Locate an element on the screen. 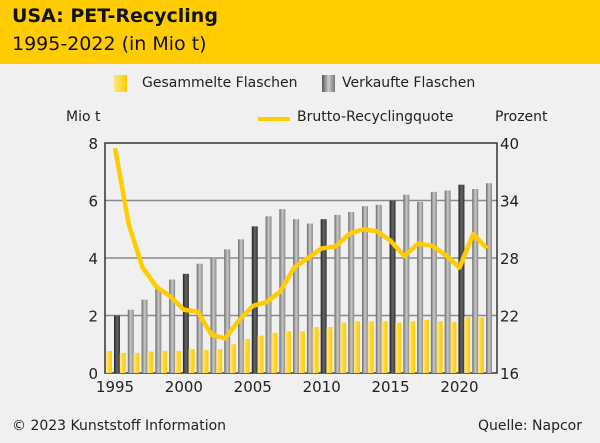  right-tick-label: 16 is located at coordinates (509, 374).